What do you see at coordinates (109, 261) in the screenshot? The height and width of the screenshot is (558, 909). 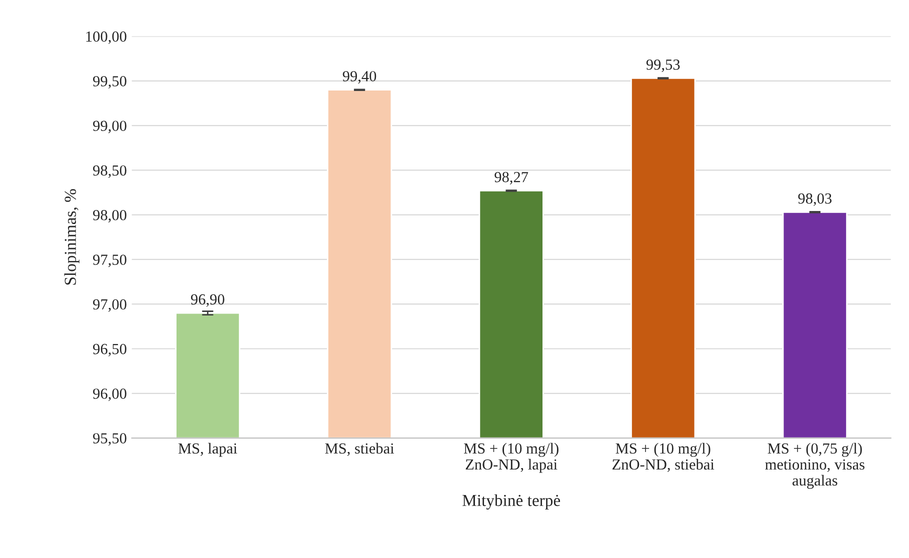 I see `y-tick-label: 97,50` at bounding box center [109, 261].